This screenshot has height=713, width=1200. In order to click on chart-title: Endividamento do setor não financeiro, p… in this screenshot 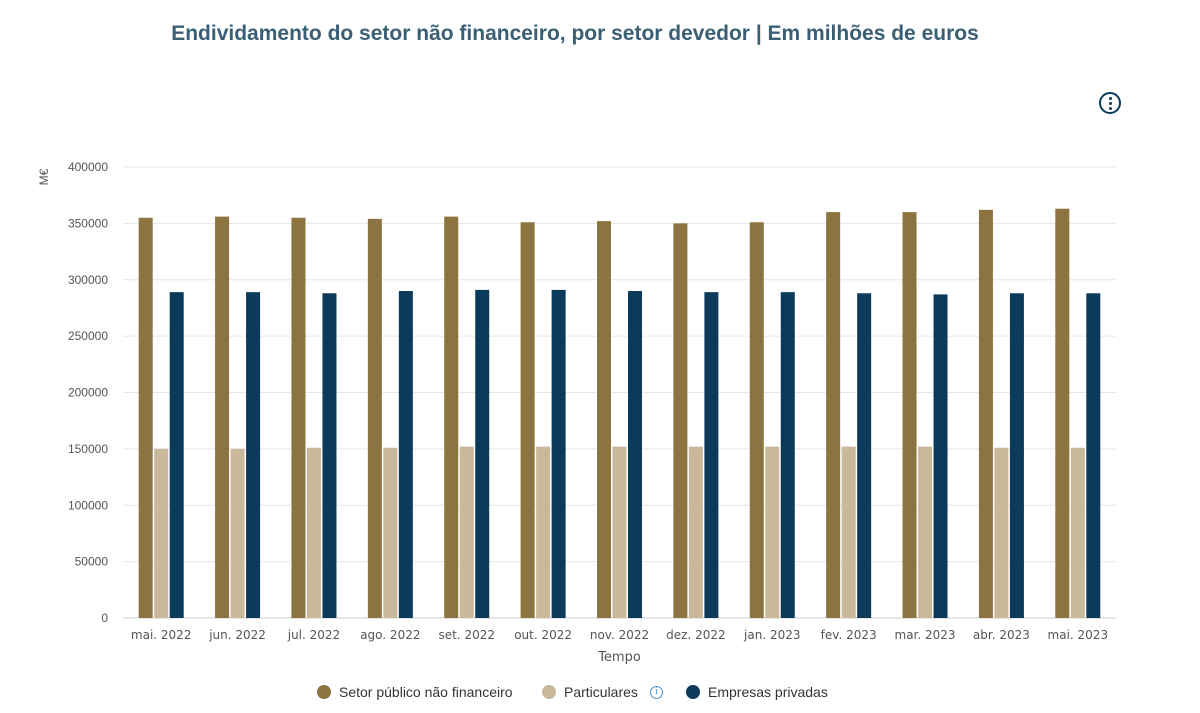, I will do `click(575, 33)`.